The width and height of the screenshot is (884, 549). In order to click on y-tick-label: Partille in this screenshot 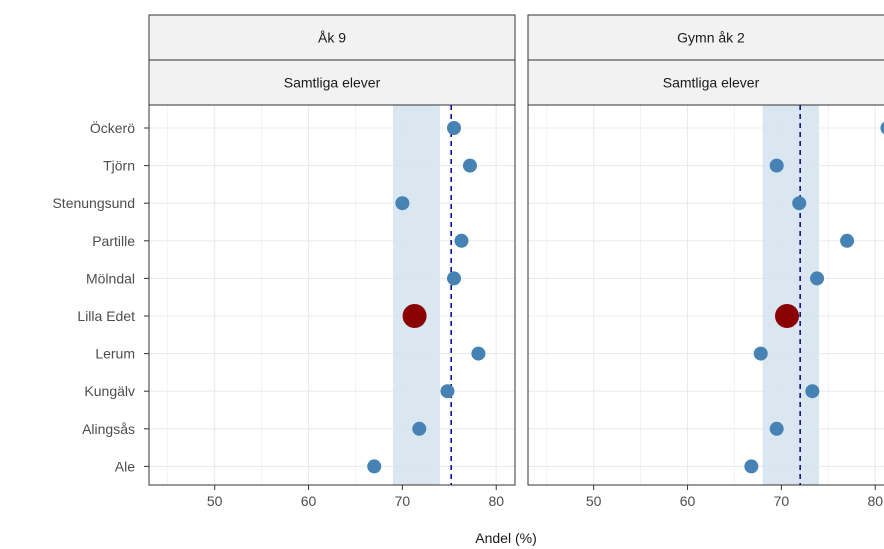, I will do `click(113, 241)`.